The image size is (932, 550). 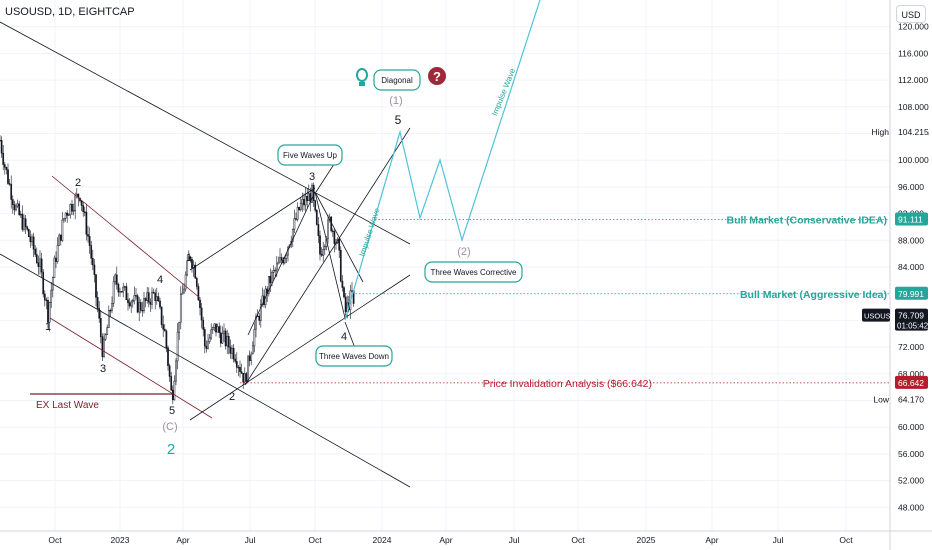 I want to click on price-tag-text: 76.709, so click(x=911, y=316).